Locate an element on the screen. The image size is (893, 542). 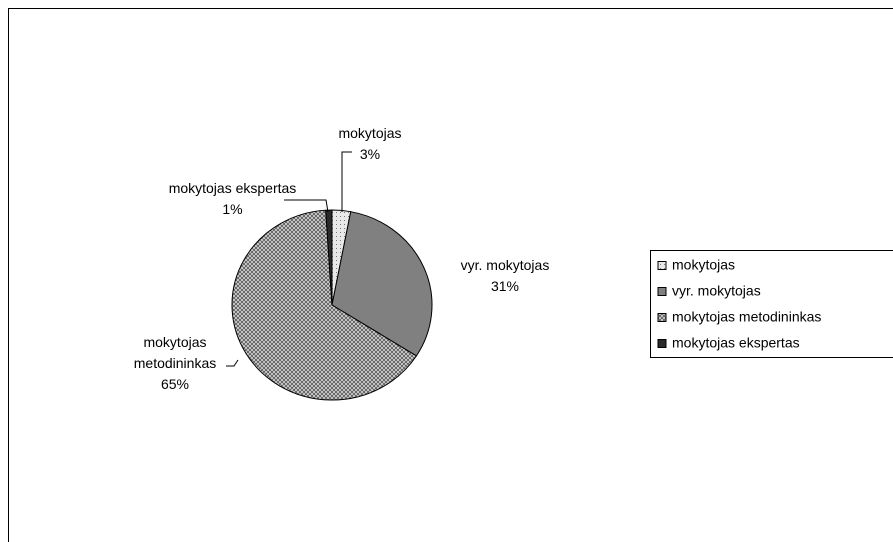
category-label: mokytojas metodininkas is located at coordinates (175, 352).